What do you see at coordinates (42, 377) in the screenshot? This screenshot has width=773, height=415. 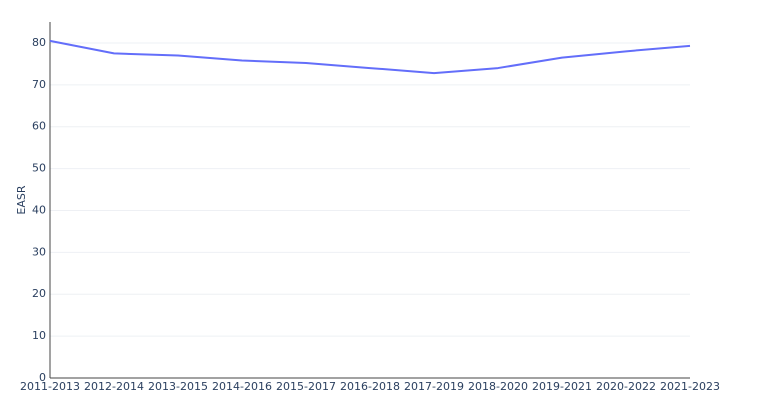 I see `y-tick-label: 0` at bounding box center [42, 377].